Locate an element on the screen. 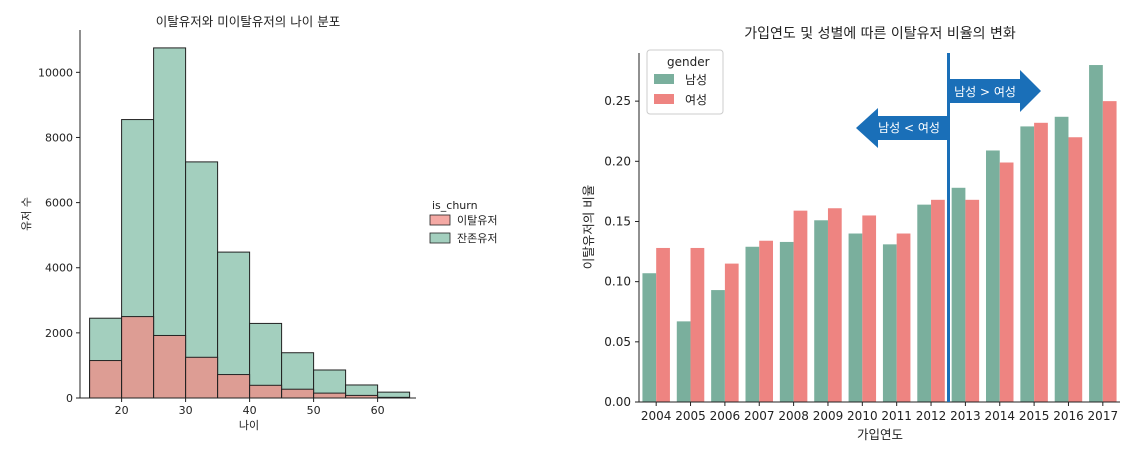 The height and width of the screenshot is (451, 1134). x-tick-label: 2010 is located at coordinates (862, 416).